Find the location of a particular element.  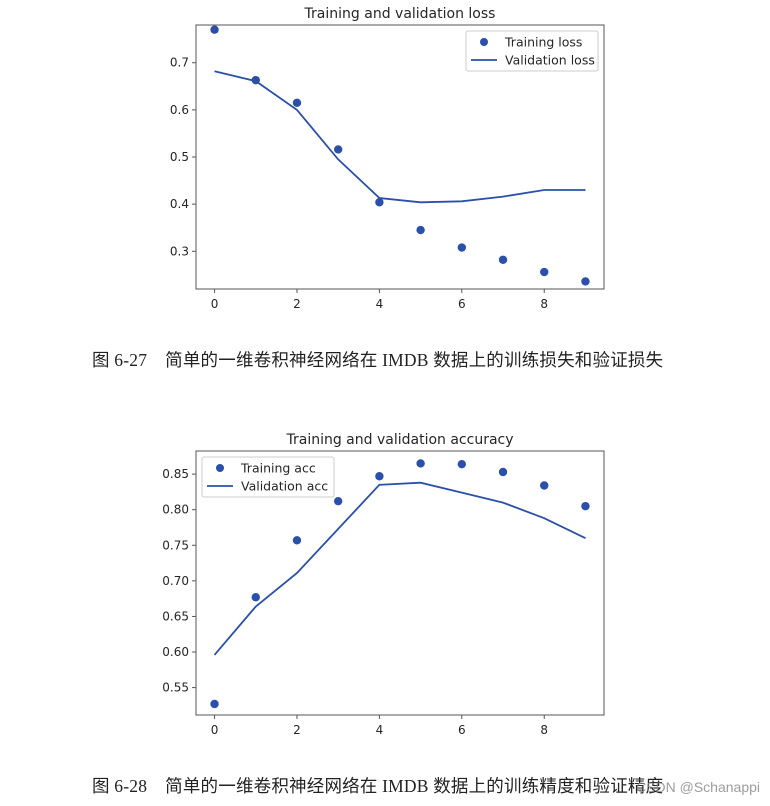

loss-figure-caption: 图 6-27 简单的一维卷积神经网络在 IMDB 数据上的训练损失和验证损失 is located at coordinates (377, 359).